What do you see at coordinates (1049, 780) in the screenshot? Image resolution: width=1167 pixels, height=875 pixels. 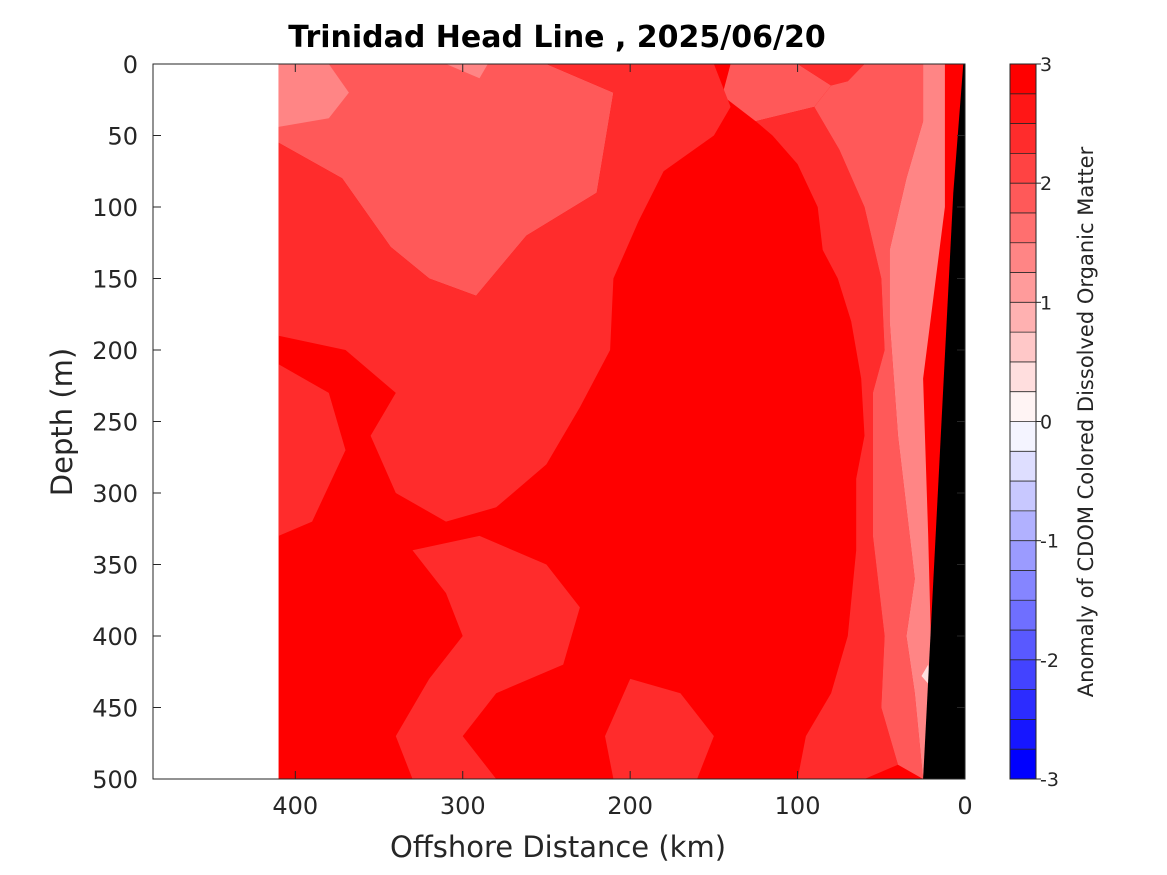 I see `colorbar-tick-label: -3` at bounding box center [1049, 780].